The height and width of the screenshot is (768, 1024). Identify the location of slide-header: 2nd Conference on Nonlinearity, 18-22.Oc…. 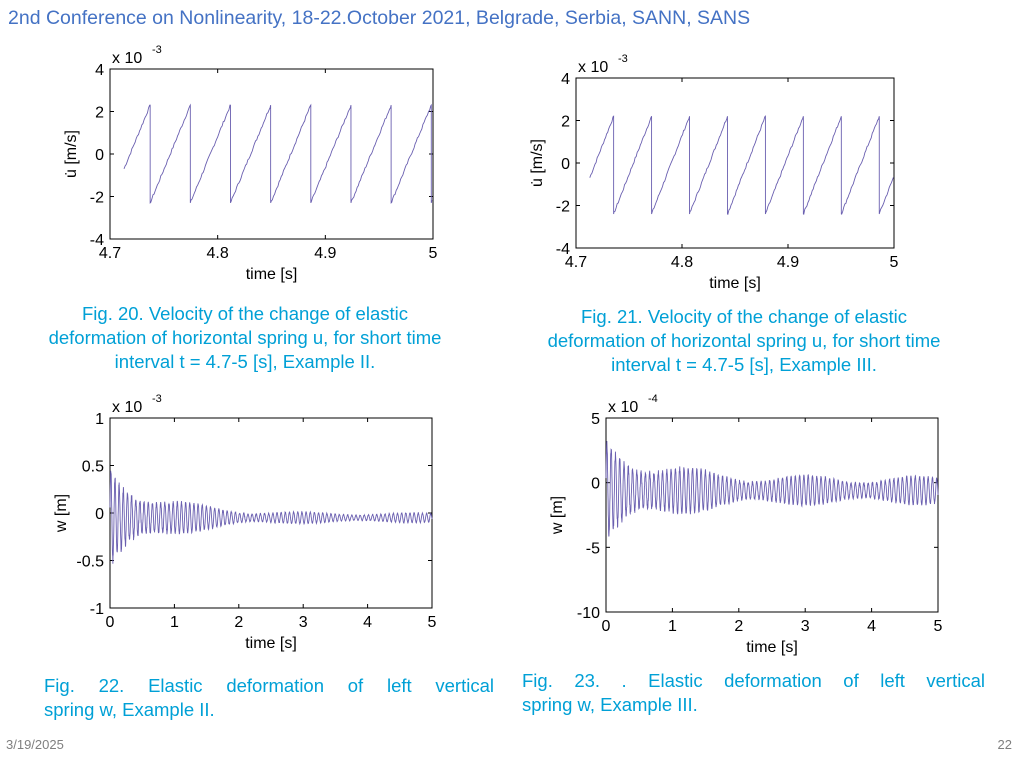
(379, 18).